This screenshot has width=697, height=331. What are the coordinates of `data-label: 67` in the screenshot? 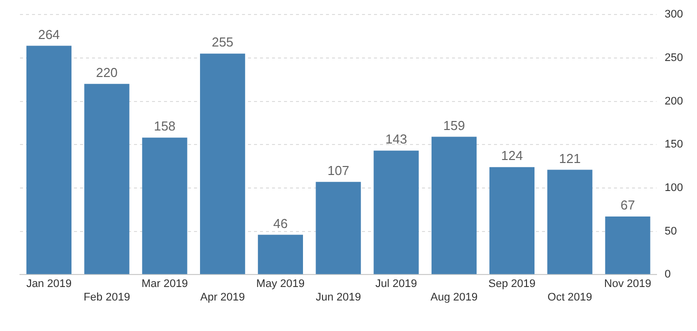 It's located at (627, 205).